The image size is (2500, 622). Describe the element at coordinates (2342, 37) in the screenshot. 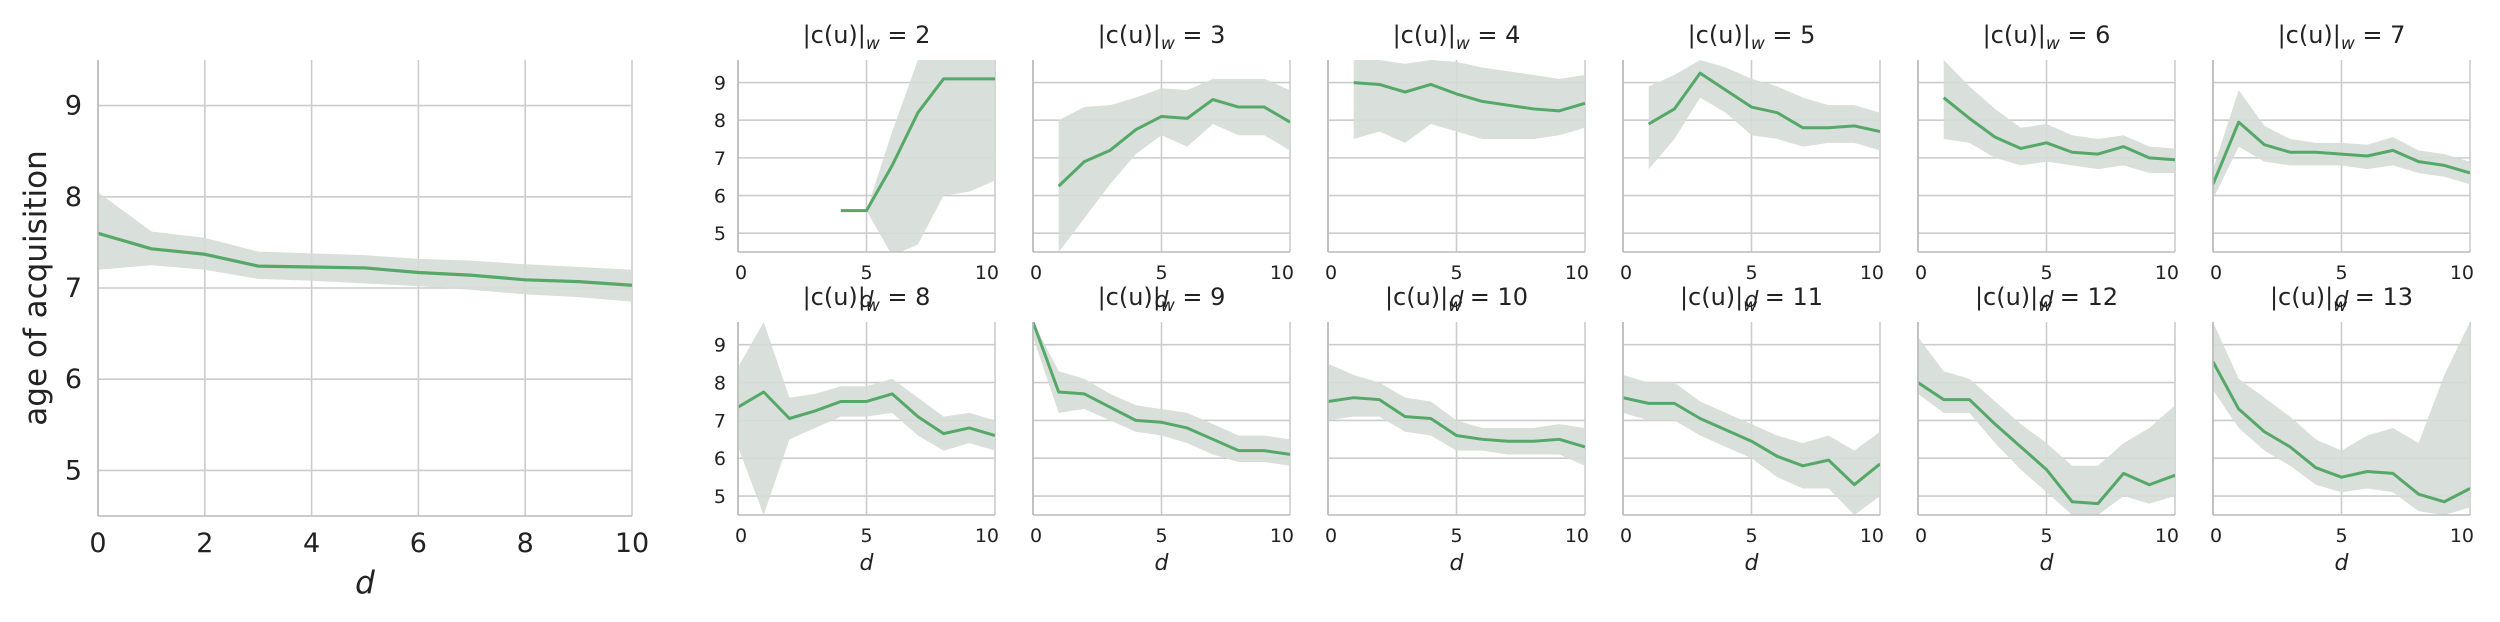

I see `panel-title: |c(u)|w = 7` at that location.